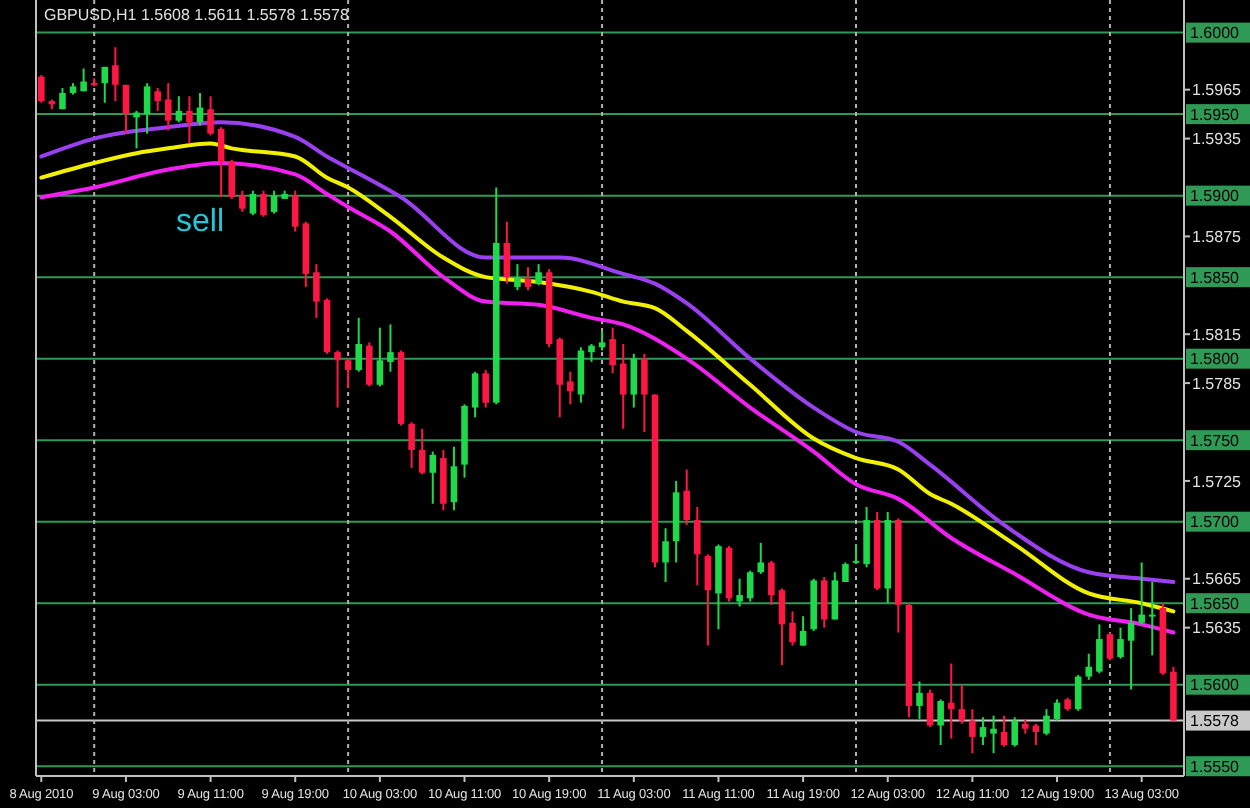  What do you see at coordinates (1215, 603) in the screenshot?
I see `ref-line-label: 1.5650` at bounding box center [1215, 603].